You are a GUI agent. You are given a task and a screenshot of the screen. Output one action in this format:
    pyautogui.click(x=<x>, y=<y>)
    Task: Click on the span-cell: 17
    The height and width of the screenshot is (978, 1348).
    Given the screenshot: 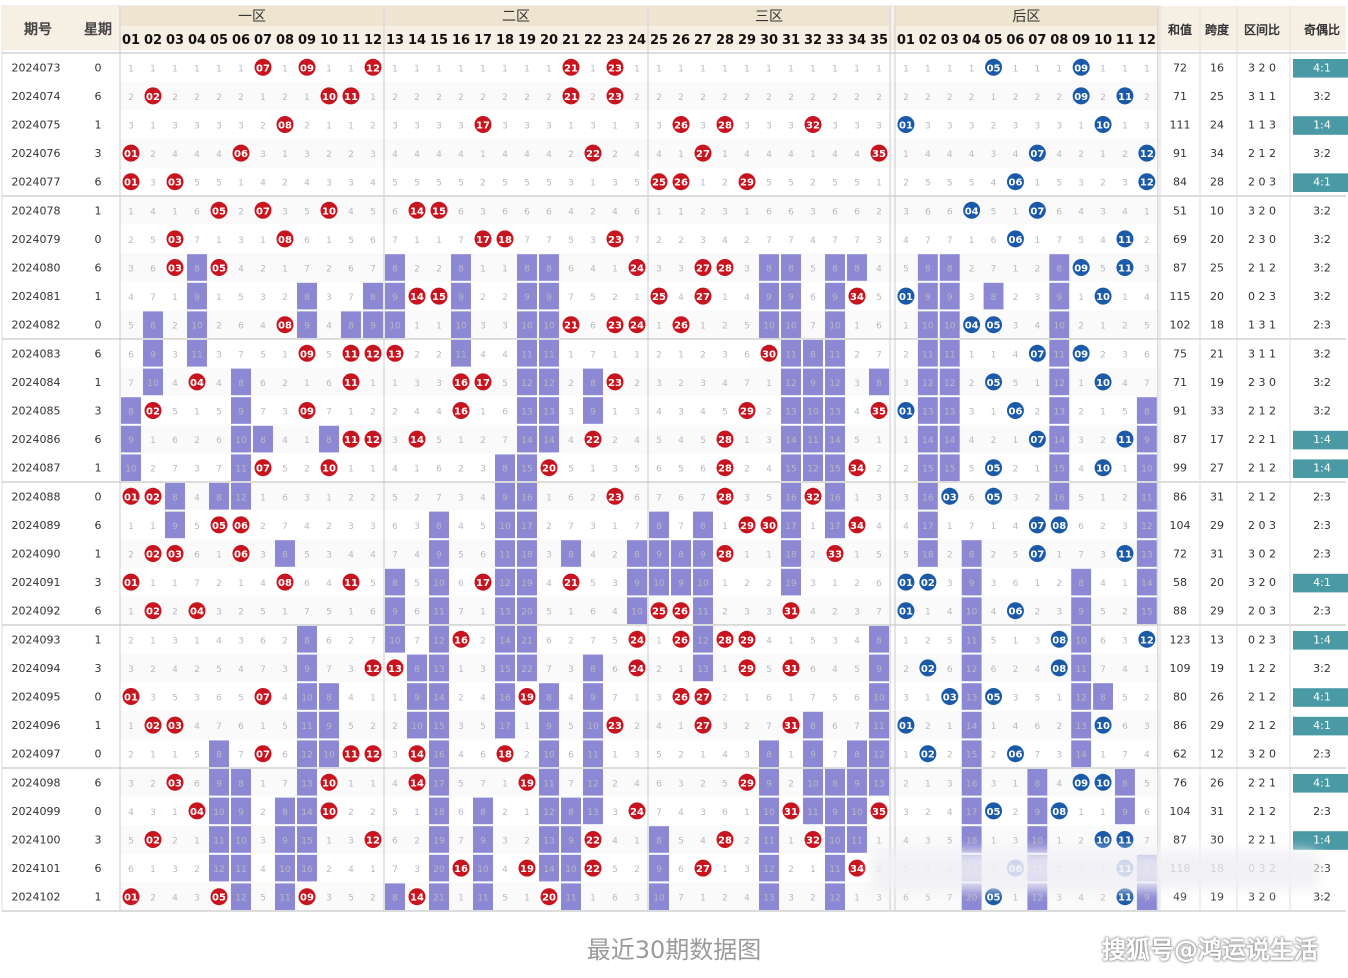 What is the action you would take?
    pyautogui.click(x=1217, y=439)
    